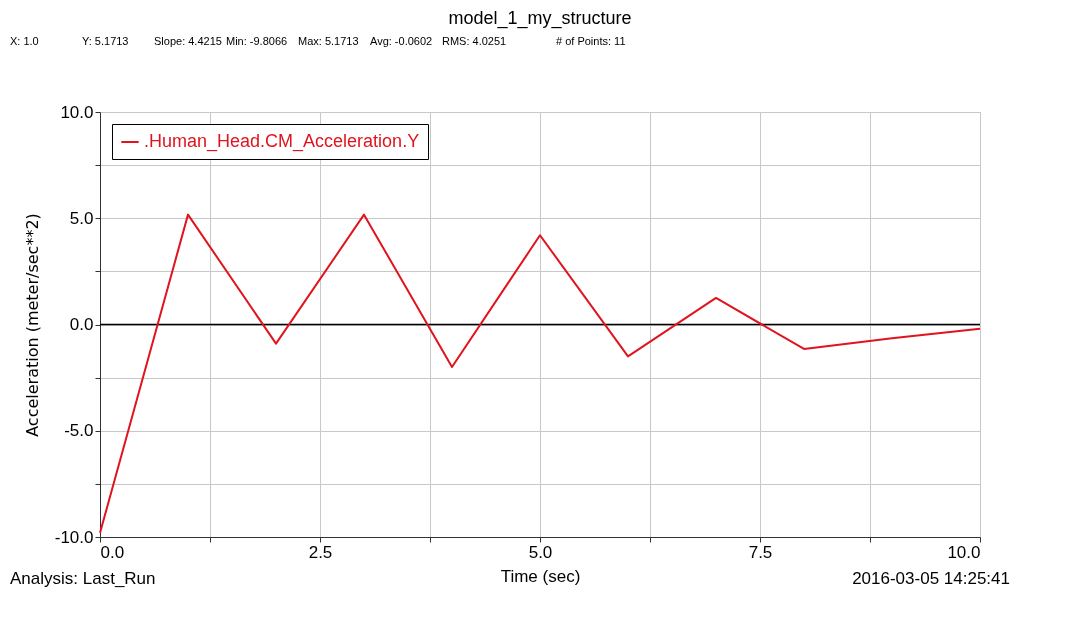 The width and height of the screenshot is (1068, 643). What do you see at coordinates (105, 41) in the screenshot?
I see `text: Y: 5.1713` at bounding box center [105, 41].